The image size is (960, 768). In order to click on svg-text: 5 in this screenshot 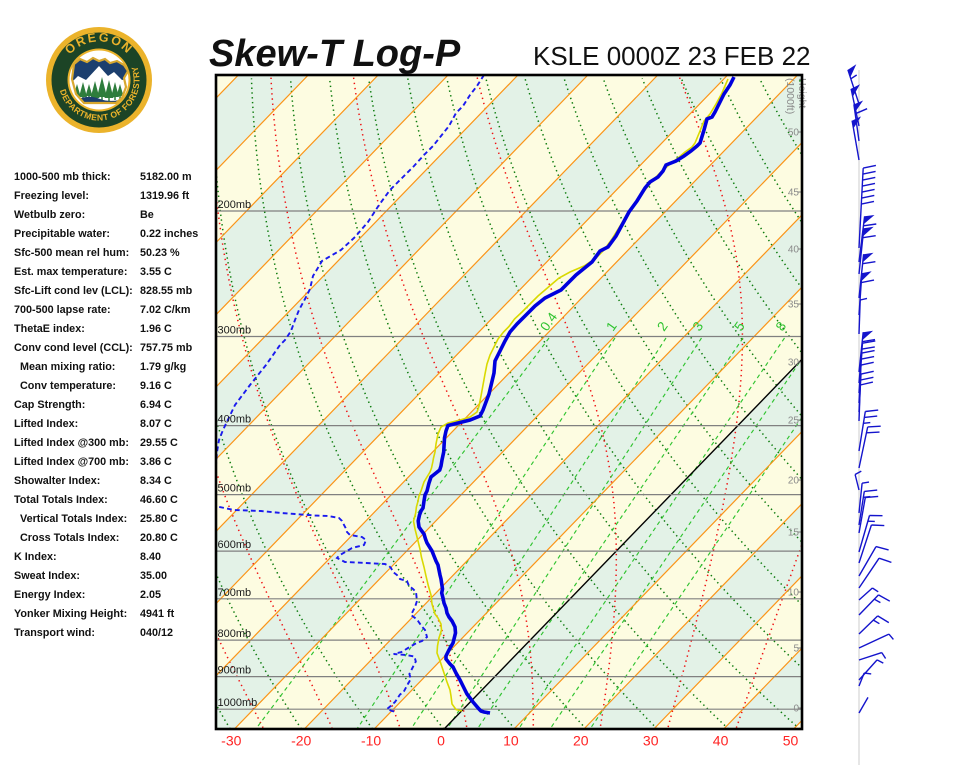, I will do `click(796, 649)`.